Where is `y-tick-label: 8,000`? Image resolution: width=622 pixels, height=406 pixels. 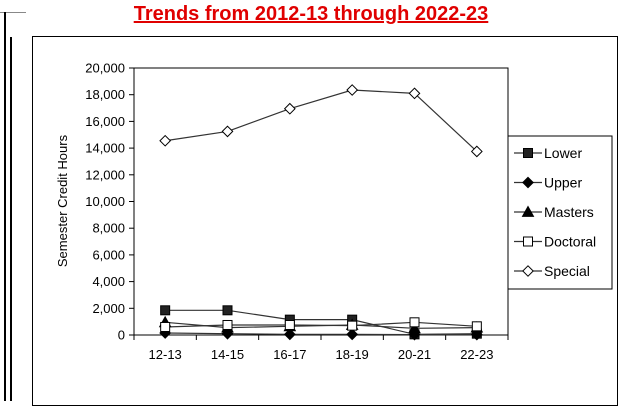
y-tick-label: 8,000 is located at coordinates (108, 228).